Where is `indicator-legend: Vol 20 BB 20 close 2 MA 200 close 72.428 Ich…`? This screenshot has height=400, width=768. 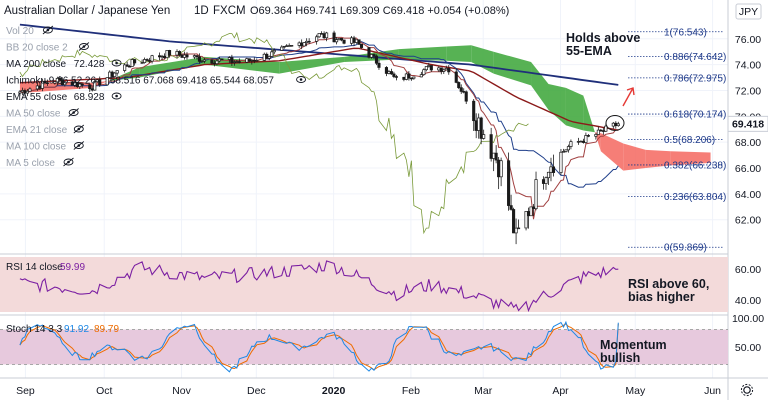 indicator-legend: Vol 20 BB 20 close 2 MA 200 close 72.428 Ich… is located at coordinates (156, 97).